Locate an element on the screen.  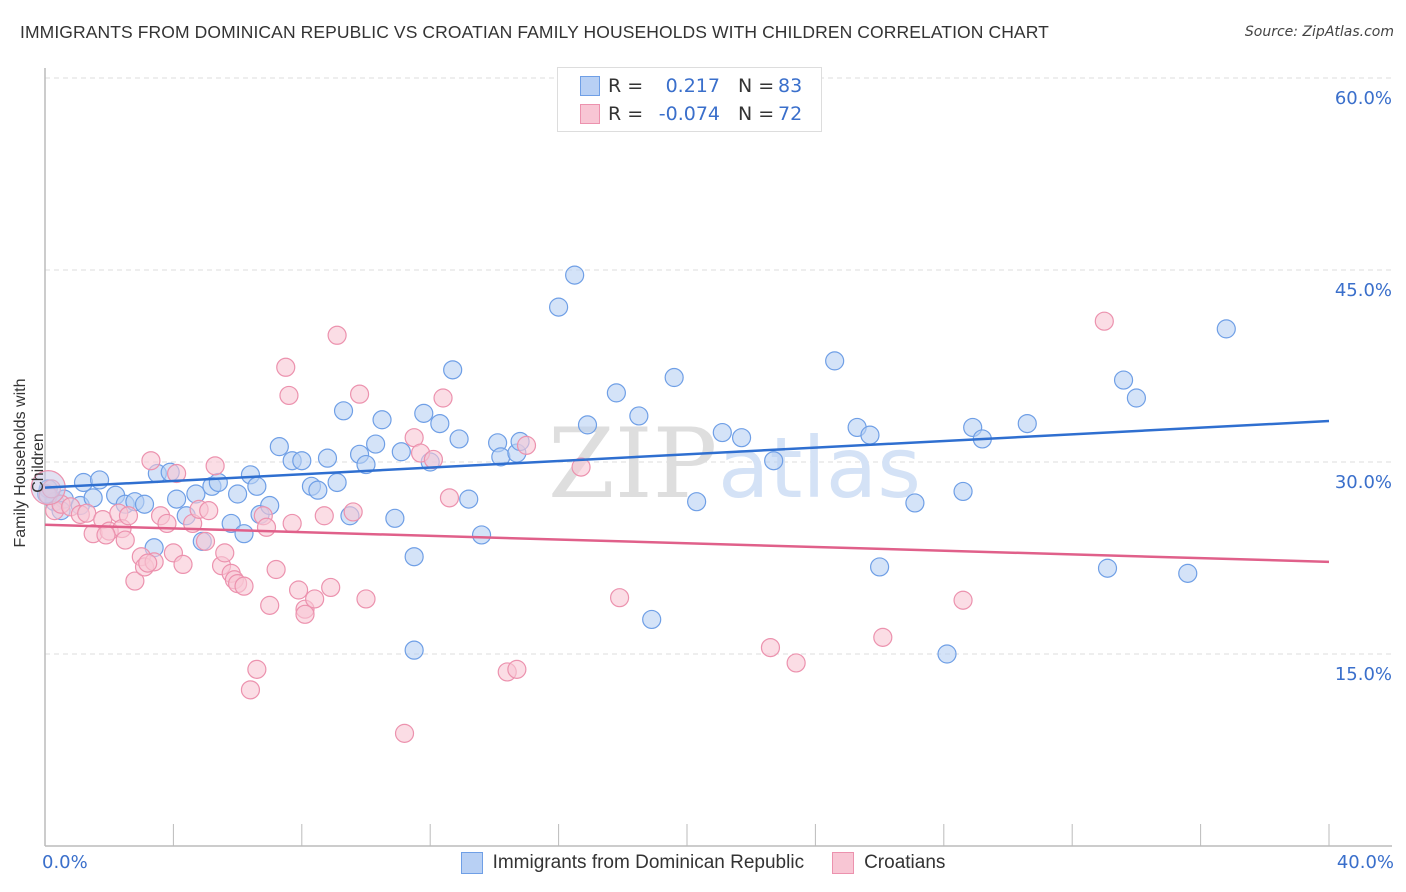
legend-item-dominican: Immigrants from Dominican Republic is located at coordinates (632, 863).